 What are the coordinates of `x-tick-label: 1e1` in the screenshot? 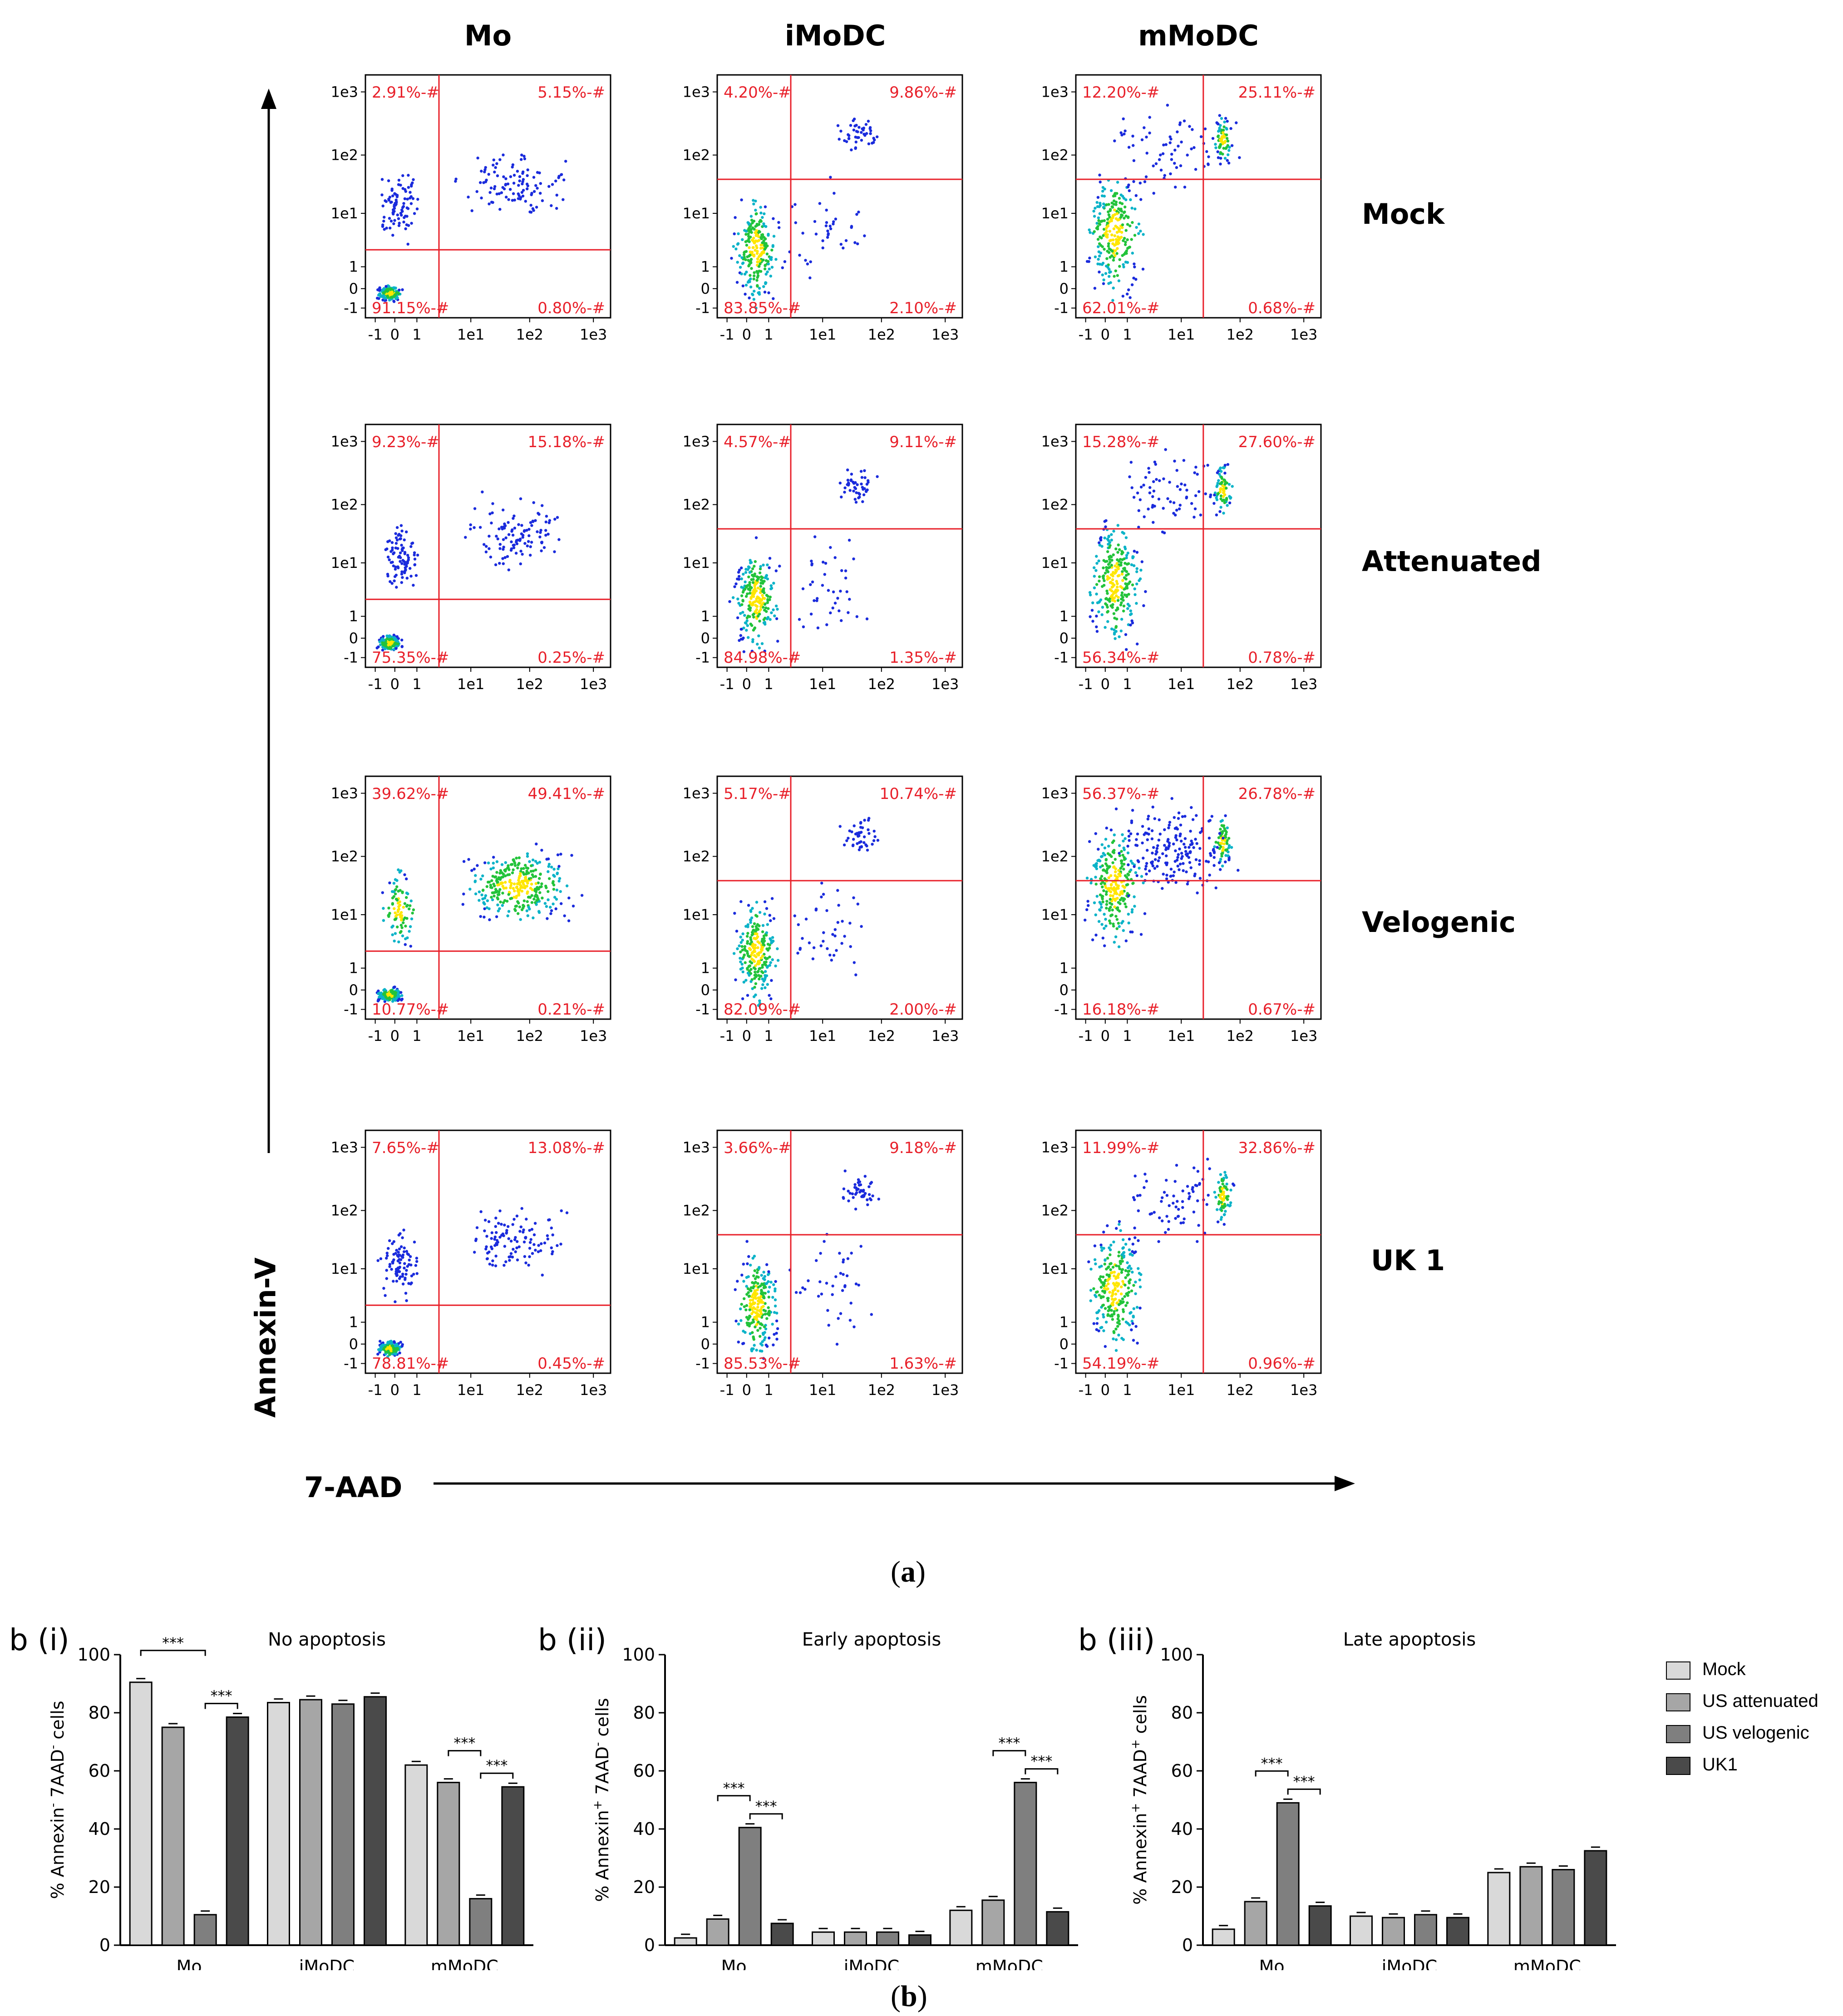 It's located at (470, 335).